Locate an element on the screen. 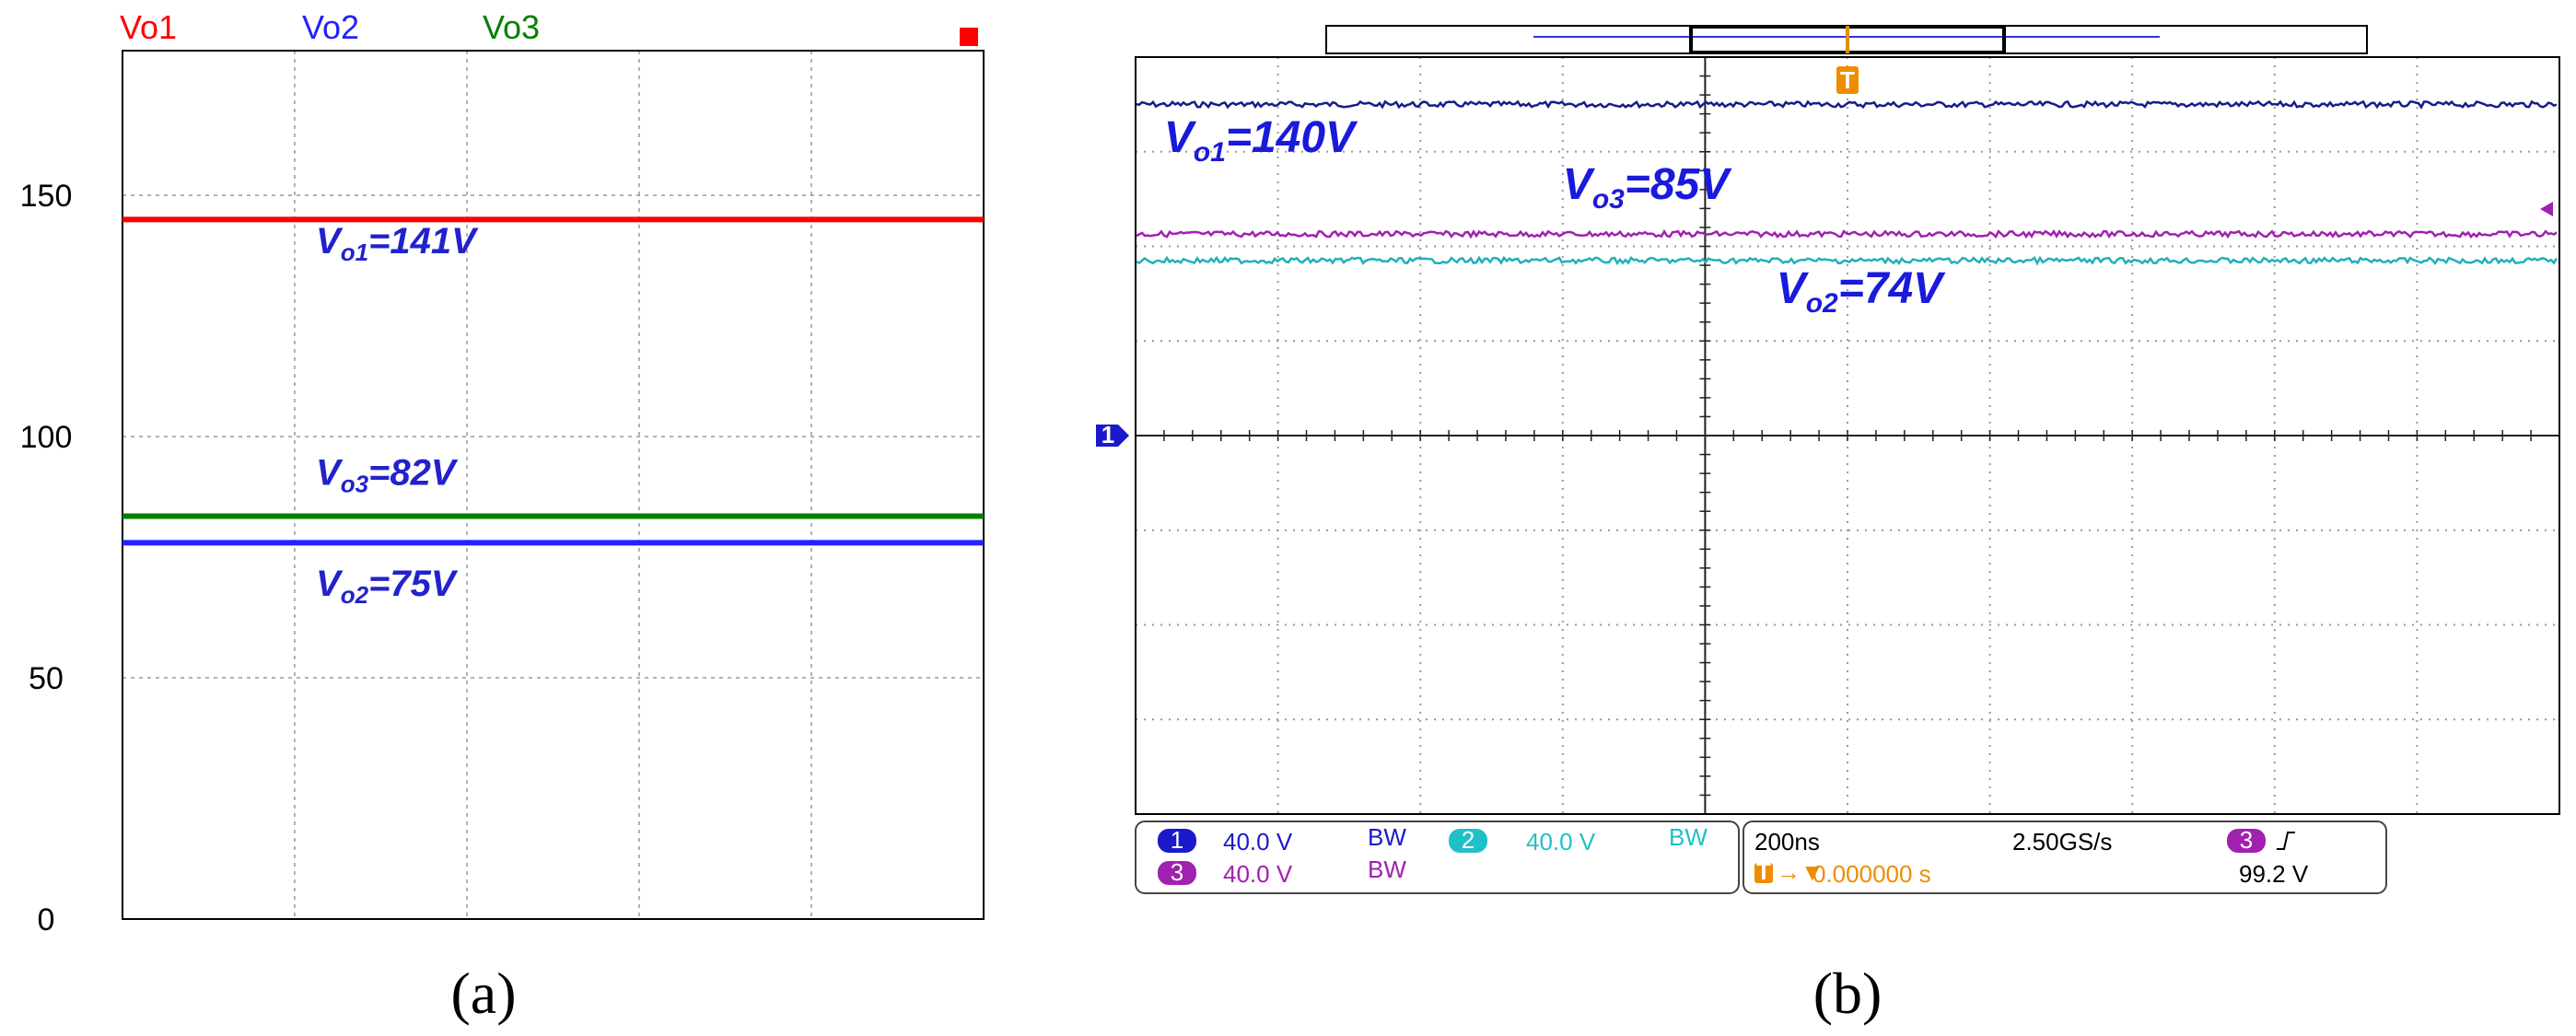 The height and width of the screenshot is (1036, 2576). legend-item-Vo2: Vo2 is located at coordinates (330, 27).